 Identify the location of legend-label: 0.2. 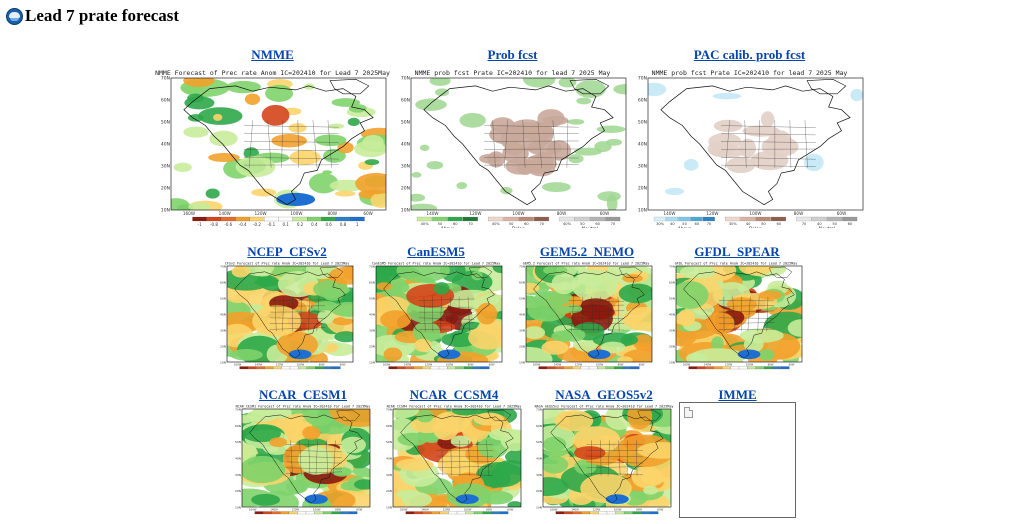
(300, 224).